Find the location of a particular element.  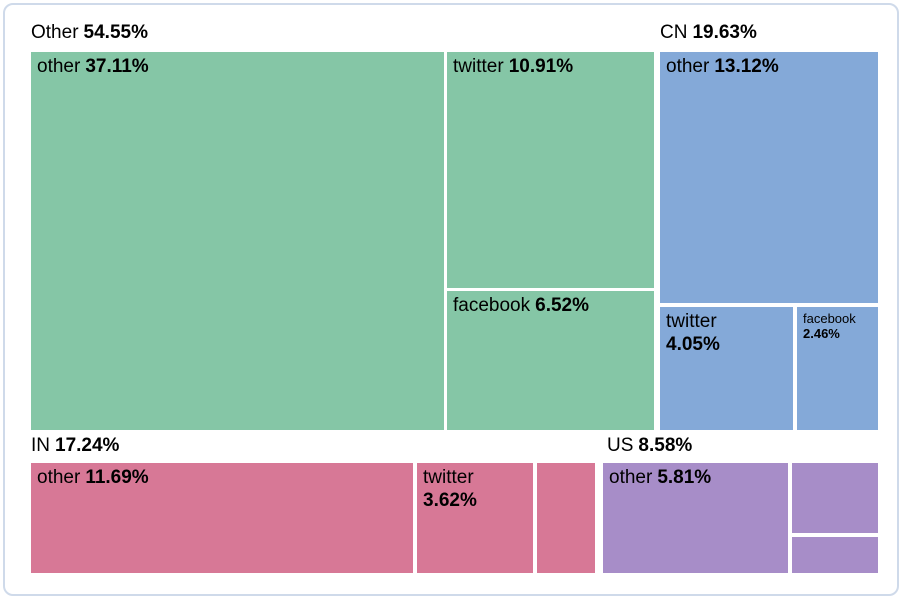

node-value: 10.91% is located at coordinates (541, 66).